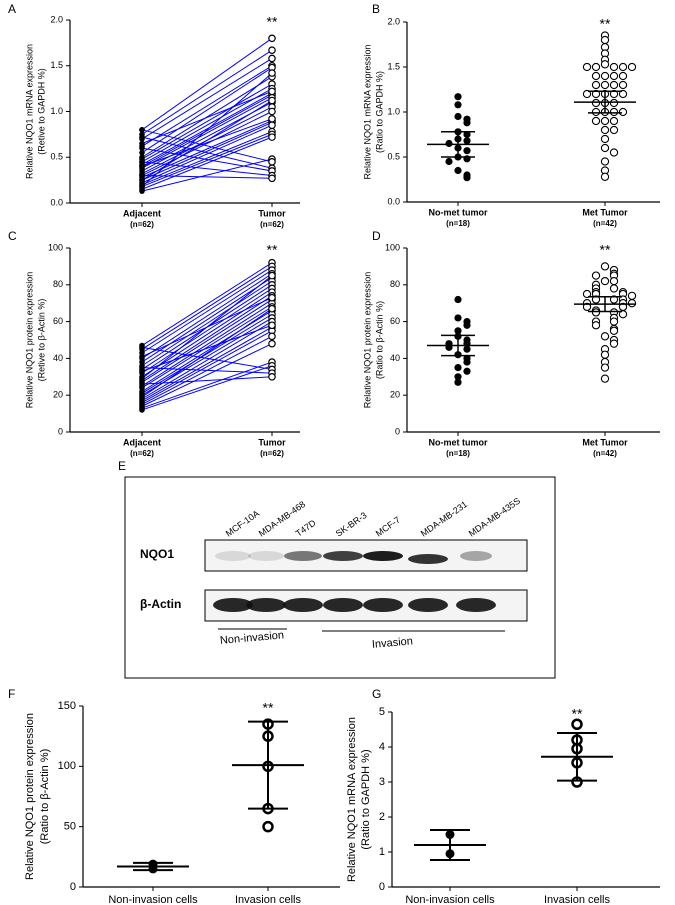  I want to click on y-tick-label: 4, so click(382, 747).